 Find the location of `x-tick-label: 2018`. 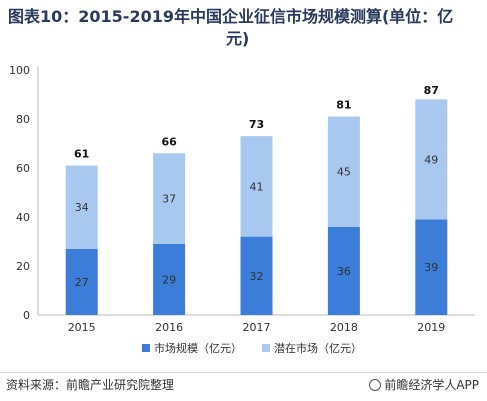

x-tick-label: 2018 is located at coordinates (344, 327).